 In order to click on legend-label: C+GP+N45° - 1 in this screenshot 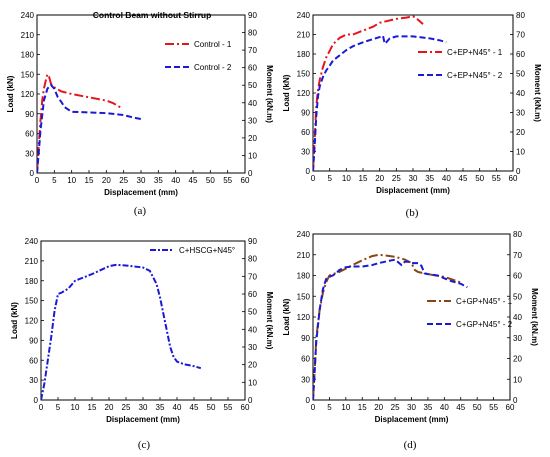, I will do `click(484, 301)`.